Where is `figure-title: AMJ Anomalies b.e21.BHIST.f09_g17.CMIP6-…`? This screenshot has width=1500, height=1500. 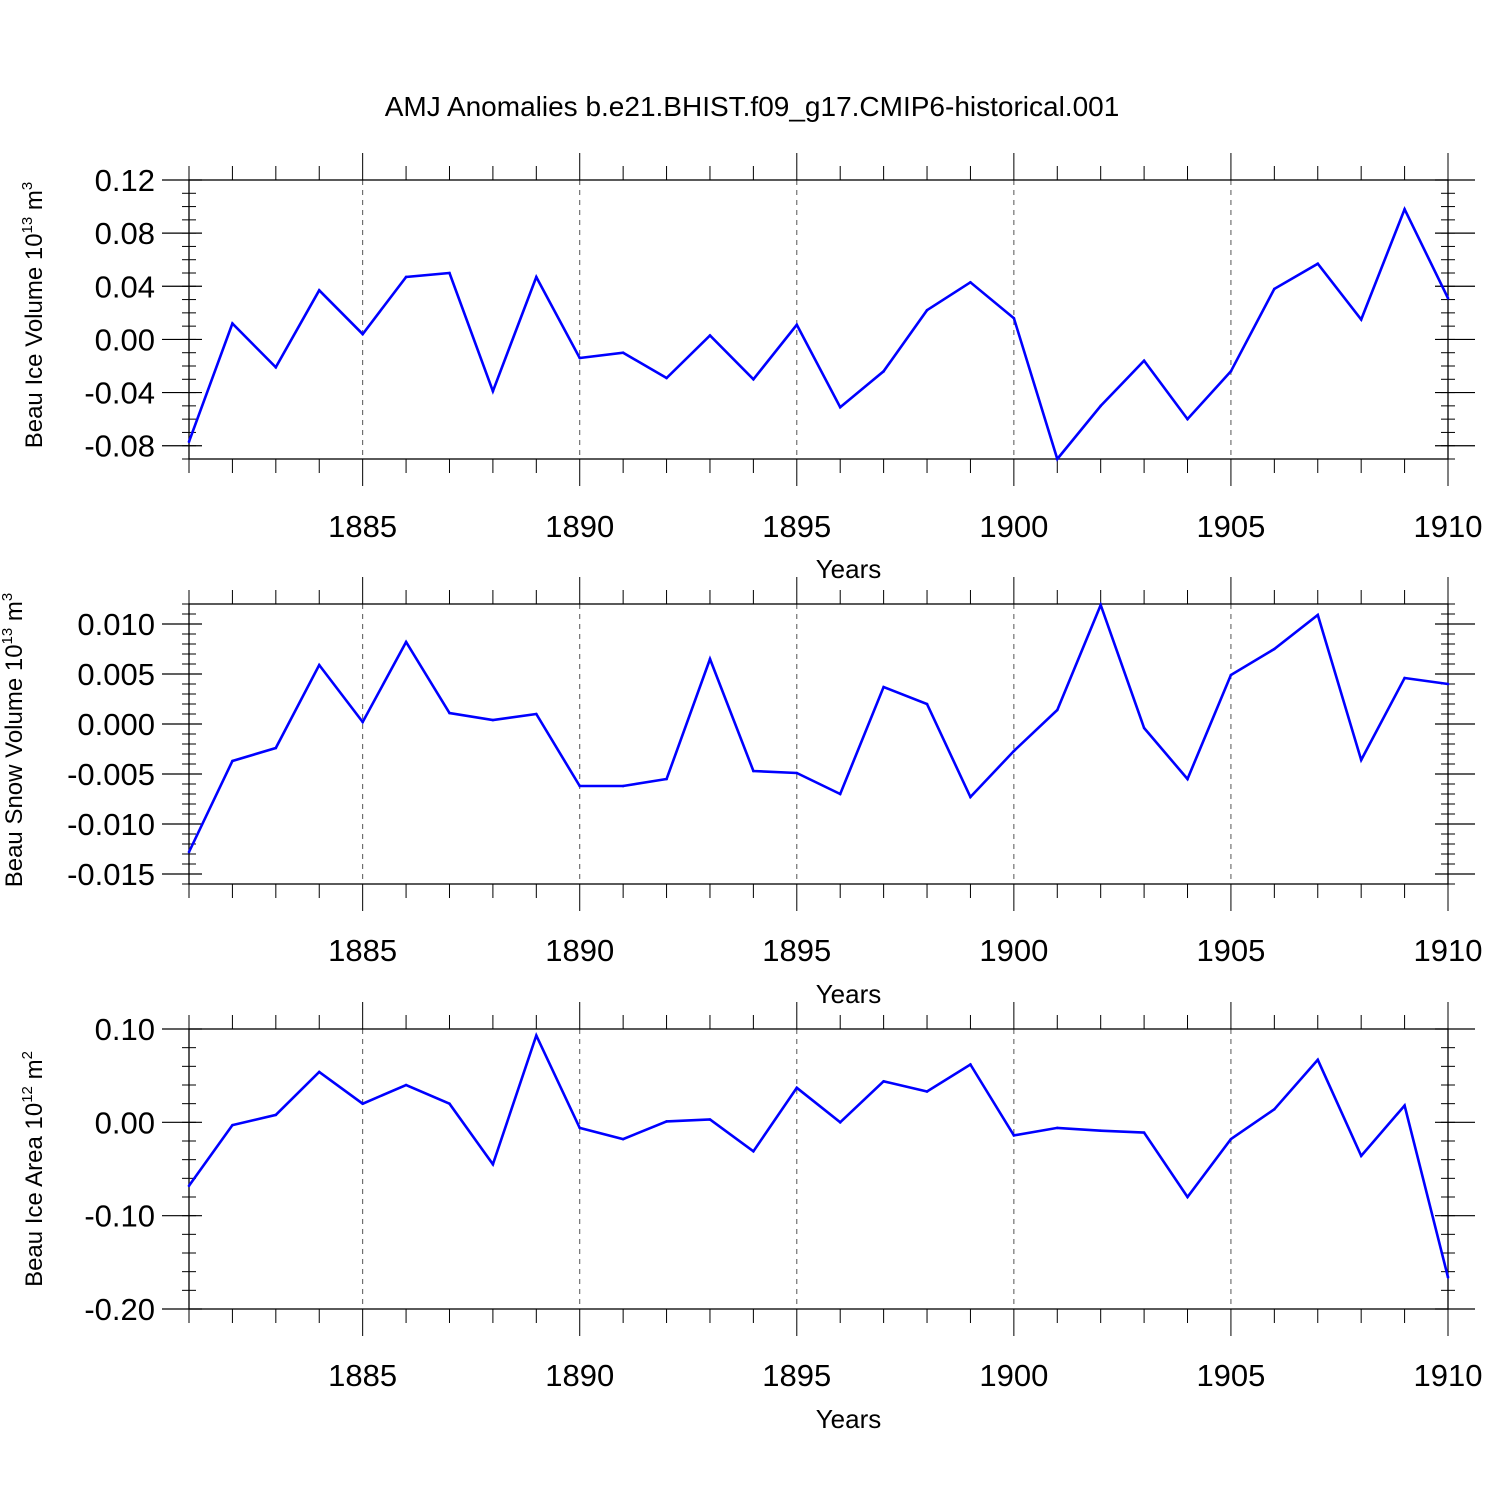
figure-title: AMJ Anomalies b.e21.BHIST.f09_g17.CMIP6-… is located at coordinates (752, 106).